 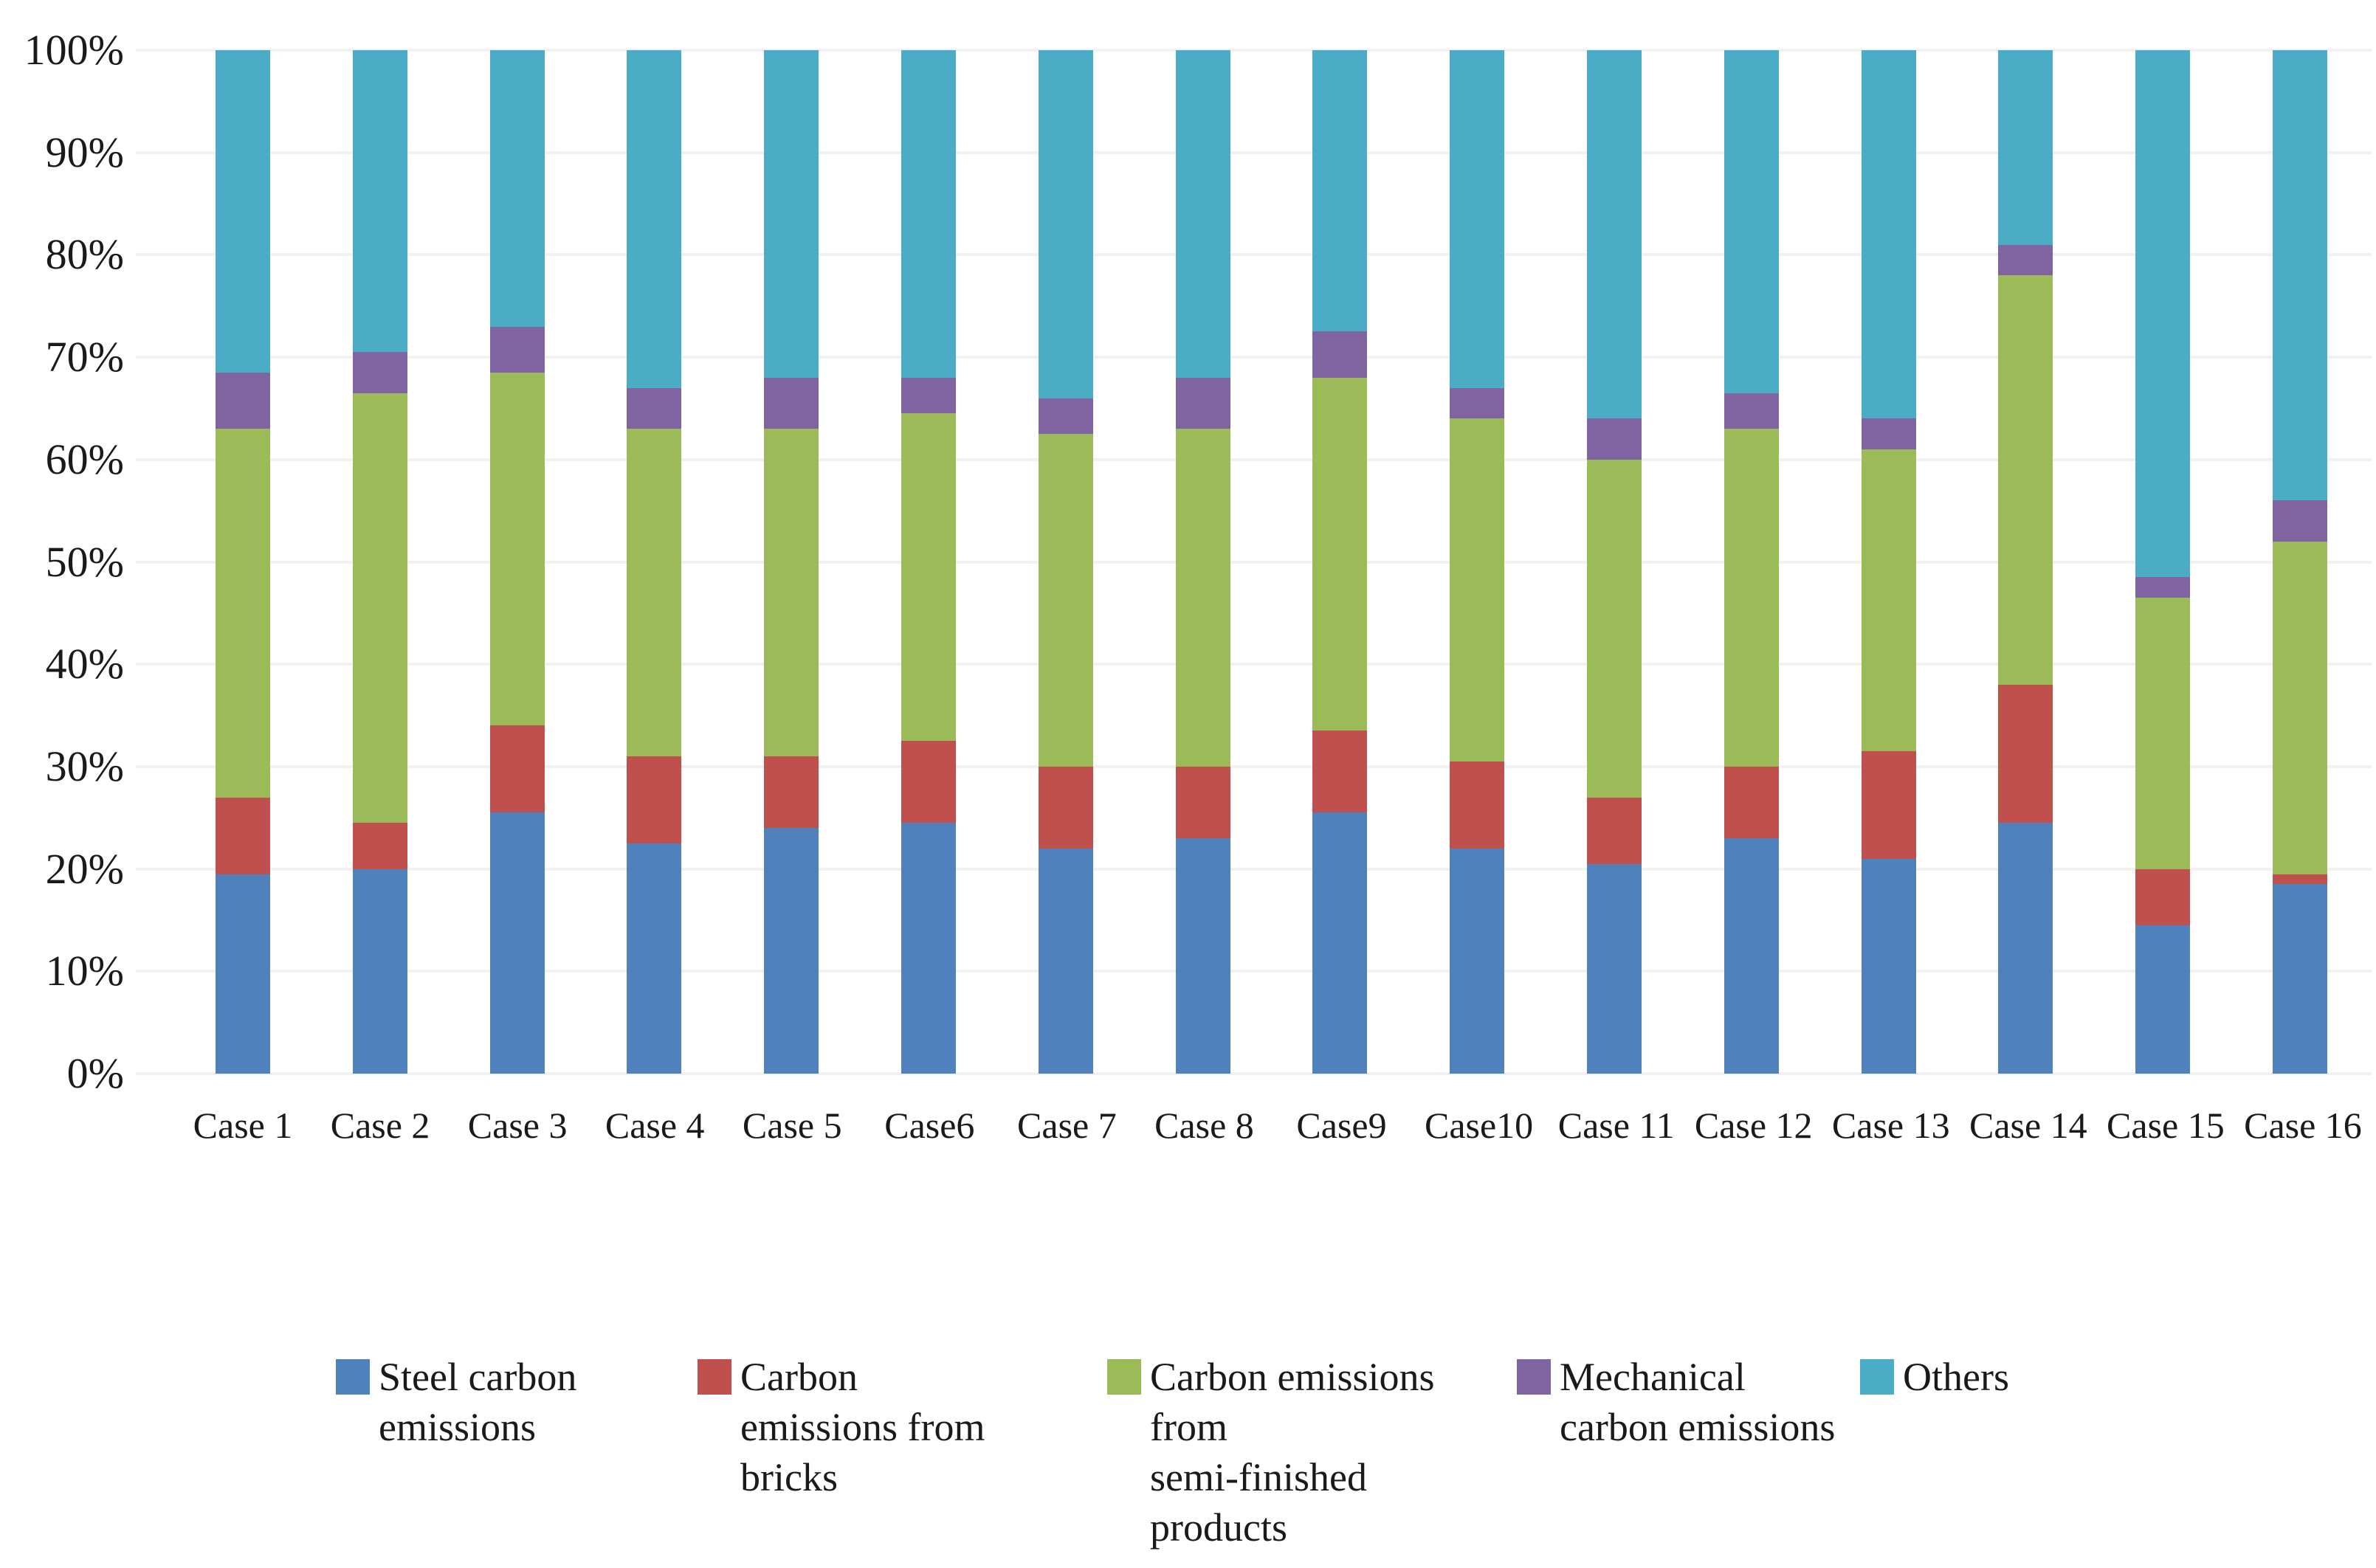 I want to click on segment-steel-case7, so click(x=1065, y=961).